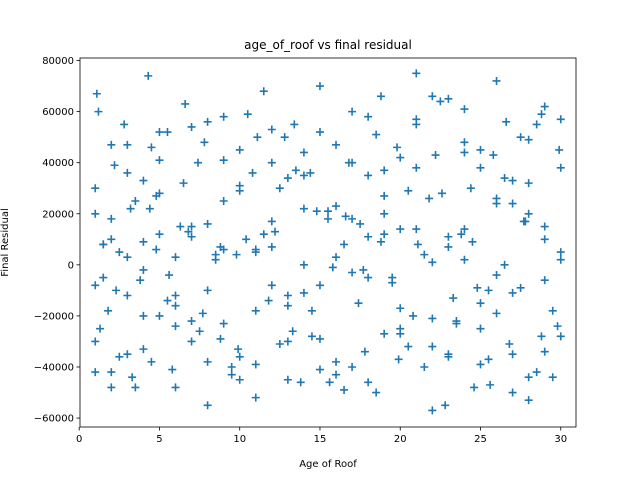  Describe the element at coordinates (321, 436) in the screenshot. I see `x-axis-ticks: 0 5 10 15 20 25 30` at that location.